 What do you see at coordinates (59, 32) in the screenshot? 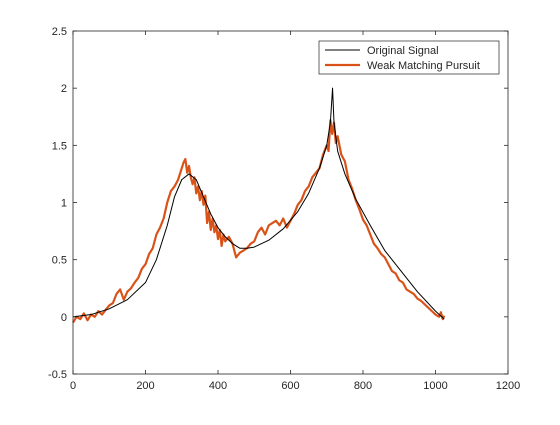
I see `y-tick-label: 2.5` at bounding box center [59, 32].